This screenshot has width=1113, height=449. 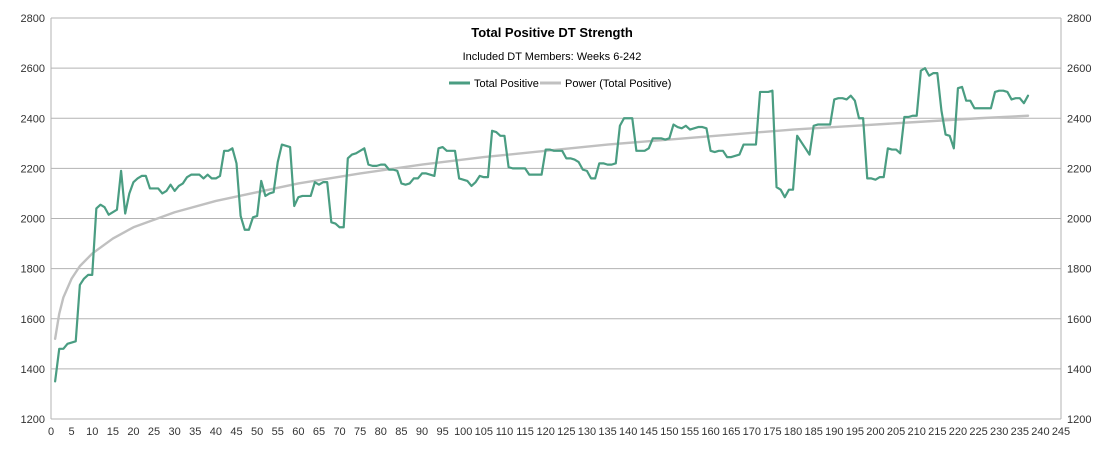 What do you see at coordinates (360, 432) in the screenshot?
I see `x-tick-label: 75` at bounding box center [360, 432].